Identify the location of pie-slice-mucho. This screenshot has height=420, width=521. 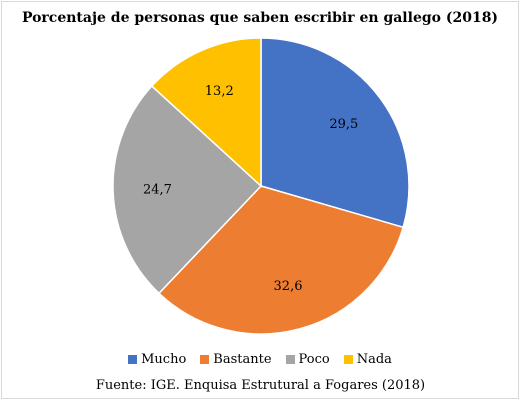
(335, 133).